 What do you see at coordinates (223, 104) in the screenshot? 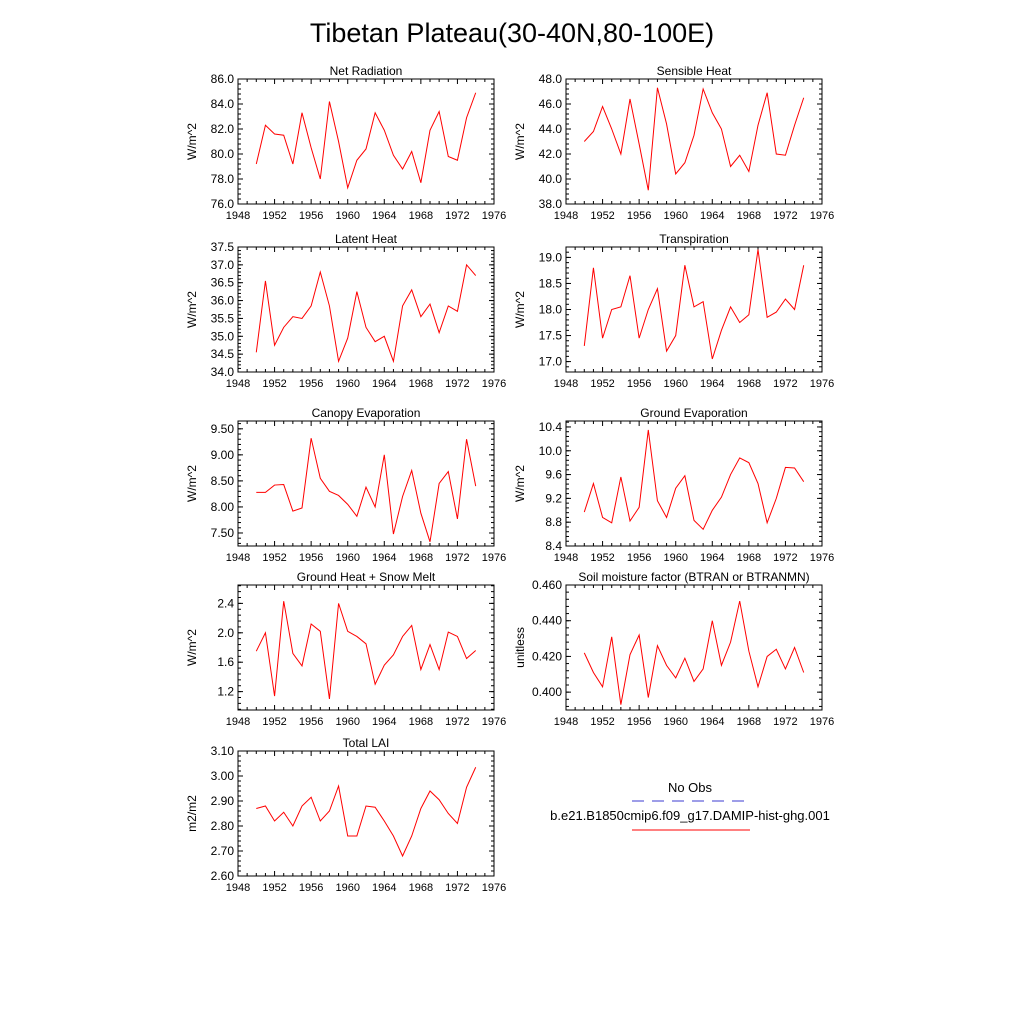
I see `y-tick-label: 84.0` at bounding box center [223, 104].